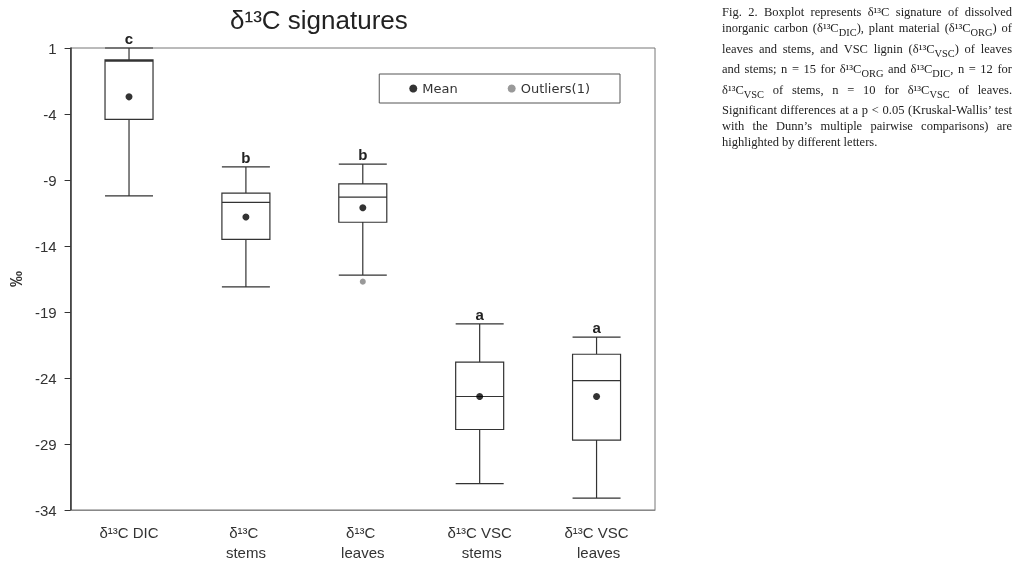 The height and width of the screenshot is (576, 1024). What do you see at coordinates (129, 38) in the screenshot?
I see `annotation: c` at bounding box center [129, 38].